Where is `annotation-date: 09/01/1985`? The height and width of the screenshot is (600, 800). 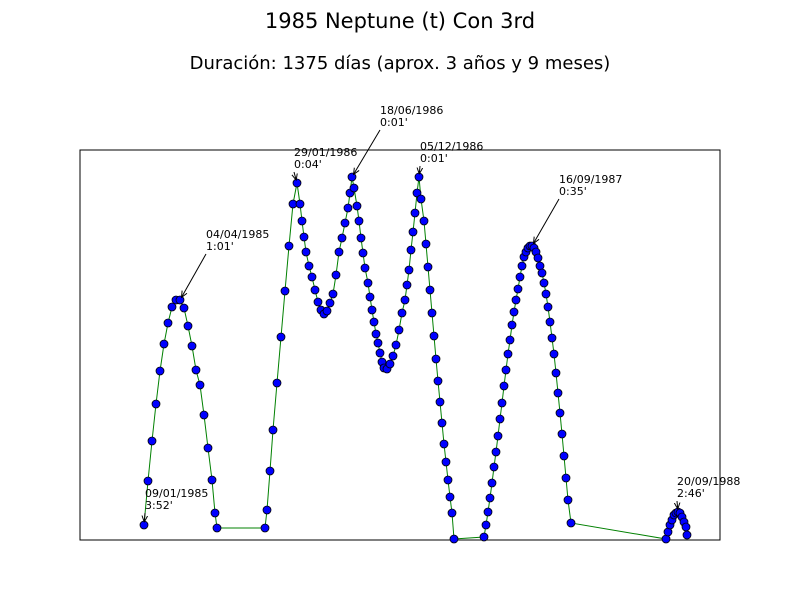 annotation-date: 09/01/1985 is located at coordinates (176, 493).